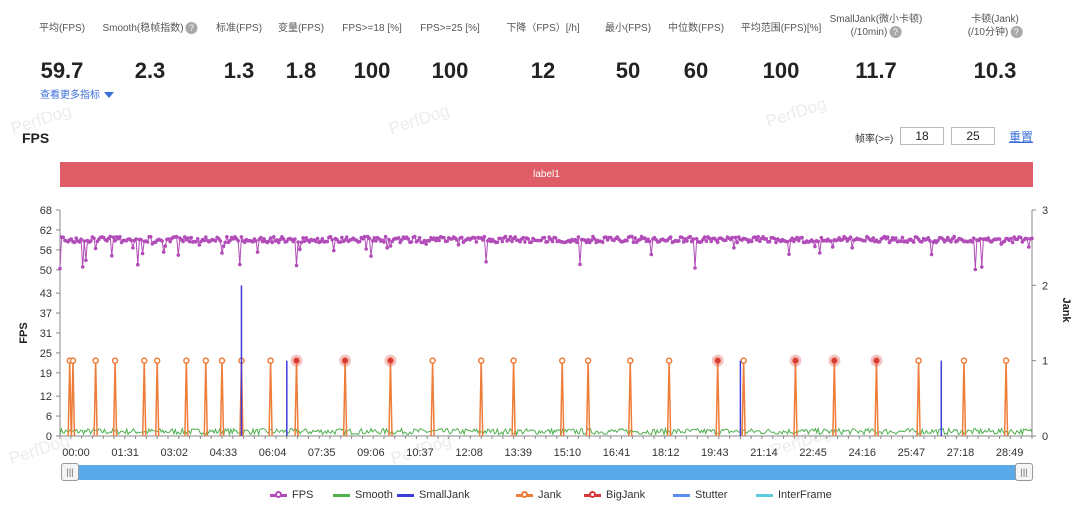 This screenshot has height=508, width=1080. I want to click on reset-button: 重置, so click(1021, 137).